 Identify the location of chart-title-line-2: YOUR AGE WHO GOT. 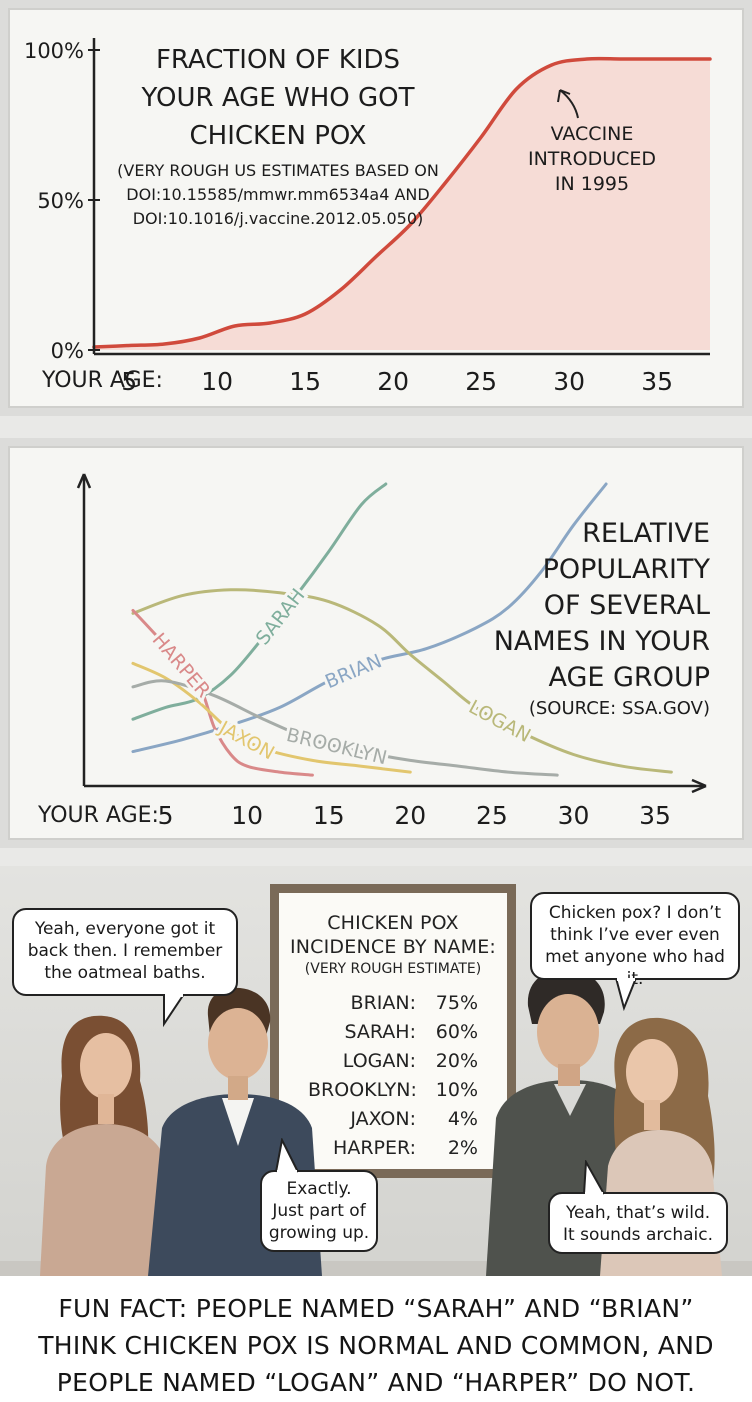
(278, 98).